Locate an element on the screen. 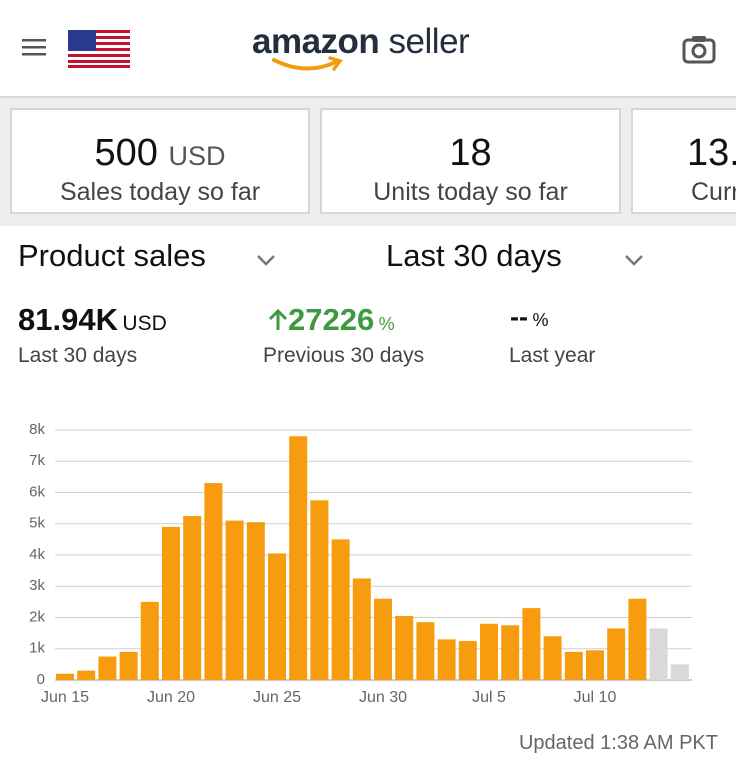 The height and width of the screenshot is (764, 736). summary-card: 13. Curr is located at coordinates (683, 161).